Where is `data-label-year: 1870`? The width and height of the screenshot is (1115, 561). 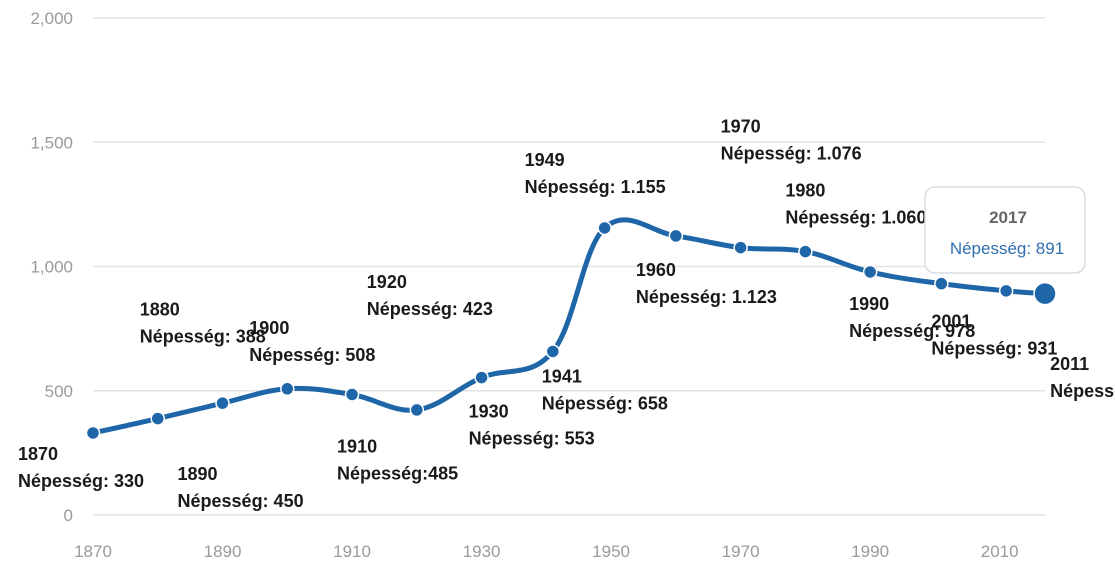 data-label-year: 1870 is located at coordinates (38, 454).